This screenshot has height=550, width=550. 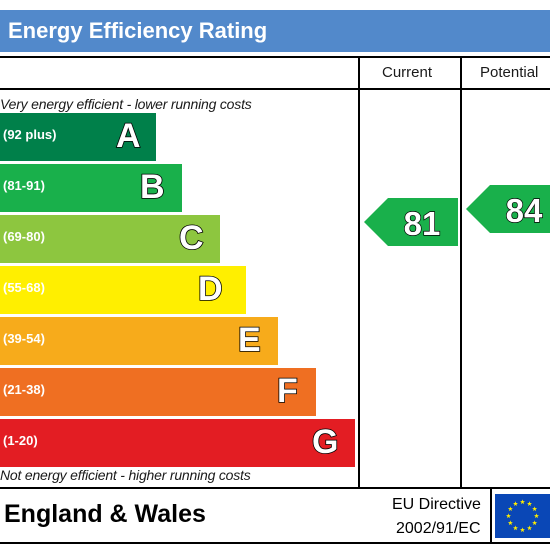 What do you see at coordinates (191, 238) in the screenshot?
I see `band-letter: C` at bounding box center [191, 238].